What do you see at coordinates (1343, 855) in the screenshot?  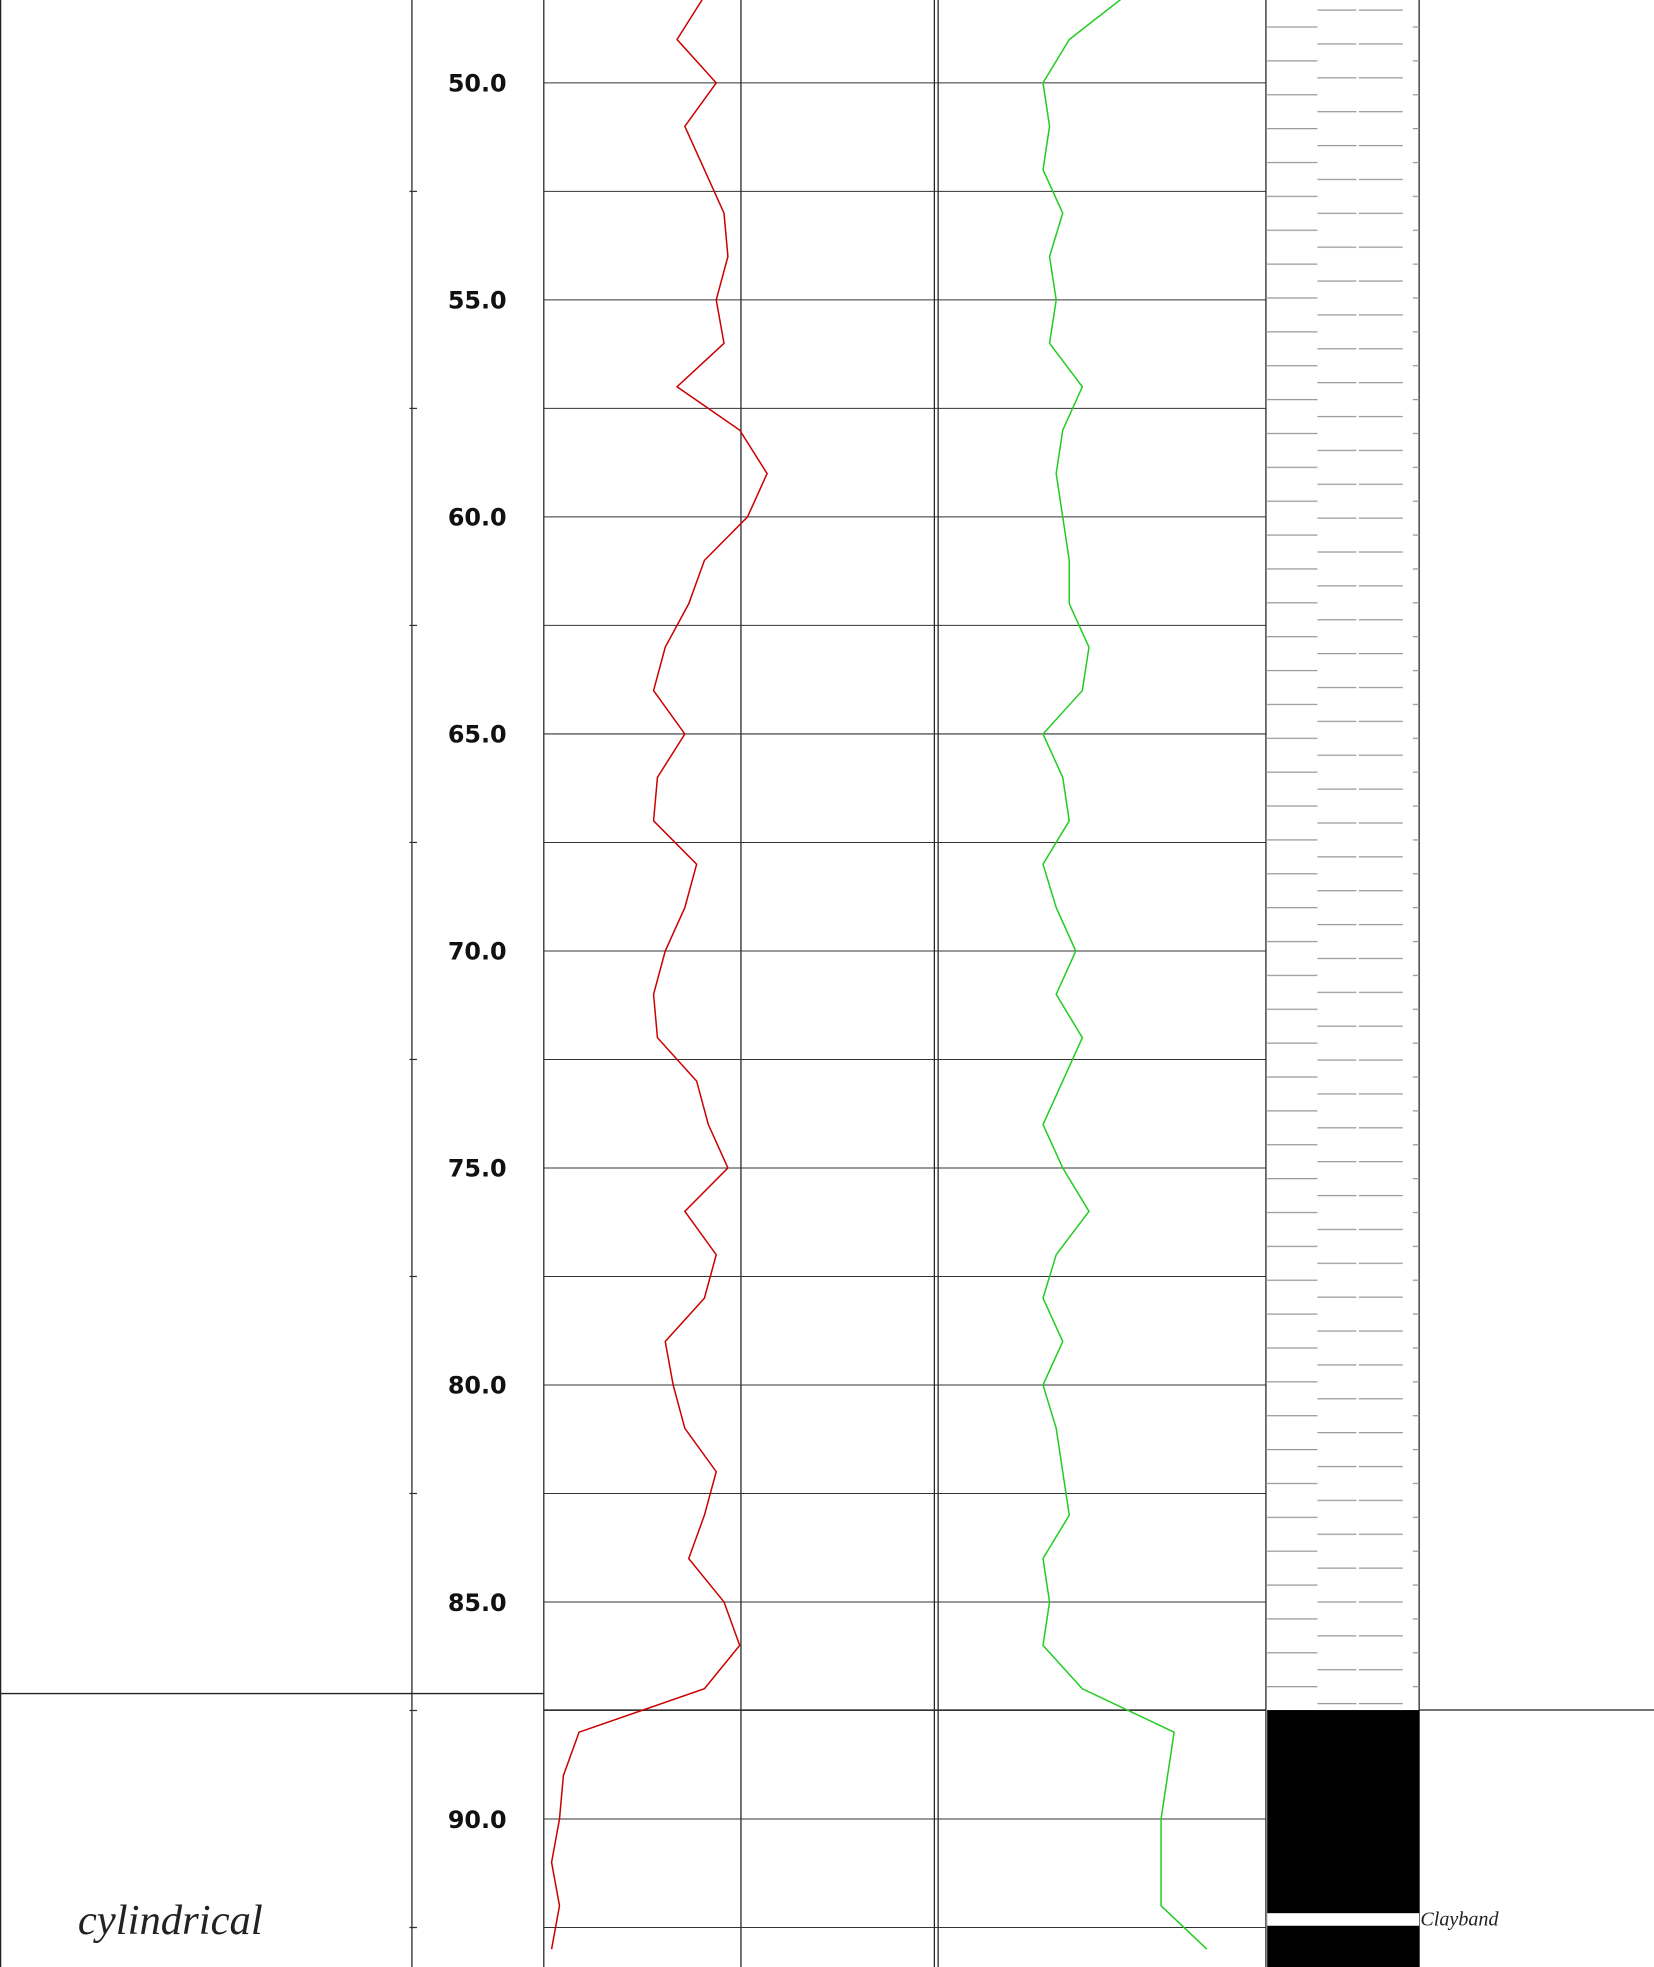 I see `lithology-sand` at bounding box center [1343, 855].